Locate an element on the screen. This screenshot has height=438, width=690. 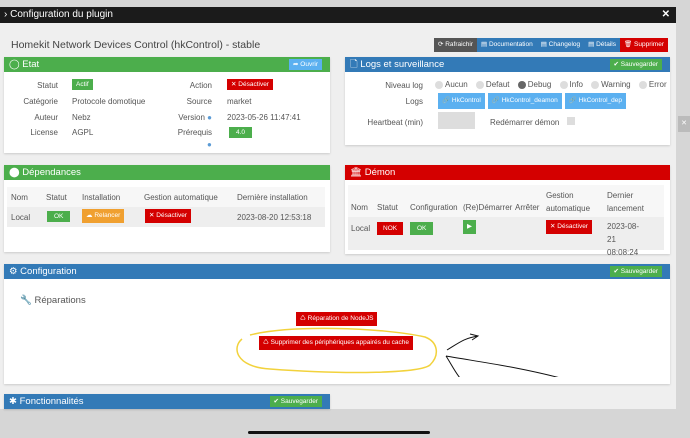
radio-defaut is located at coordinates (479, 84).